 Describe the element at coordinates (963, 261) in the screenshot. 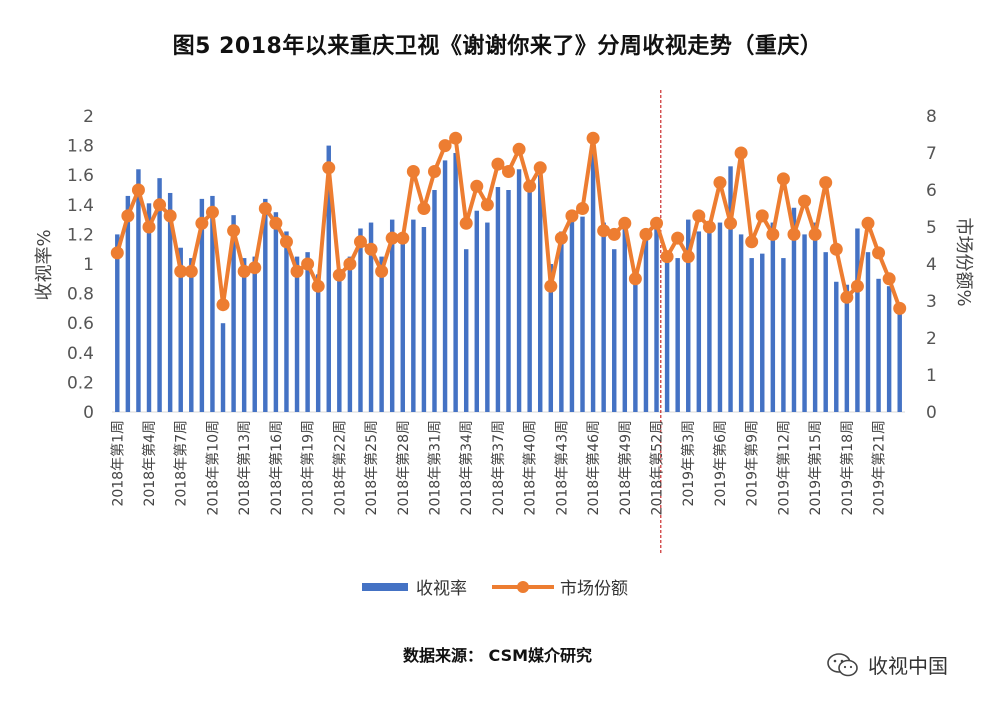

I see `right-axis-label: 市场份额%` at that location.